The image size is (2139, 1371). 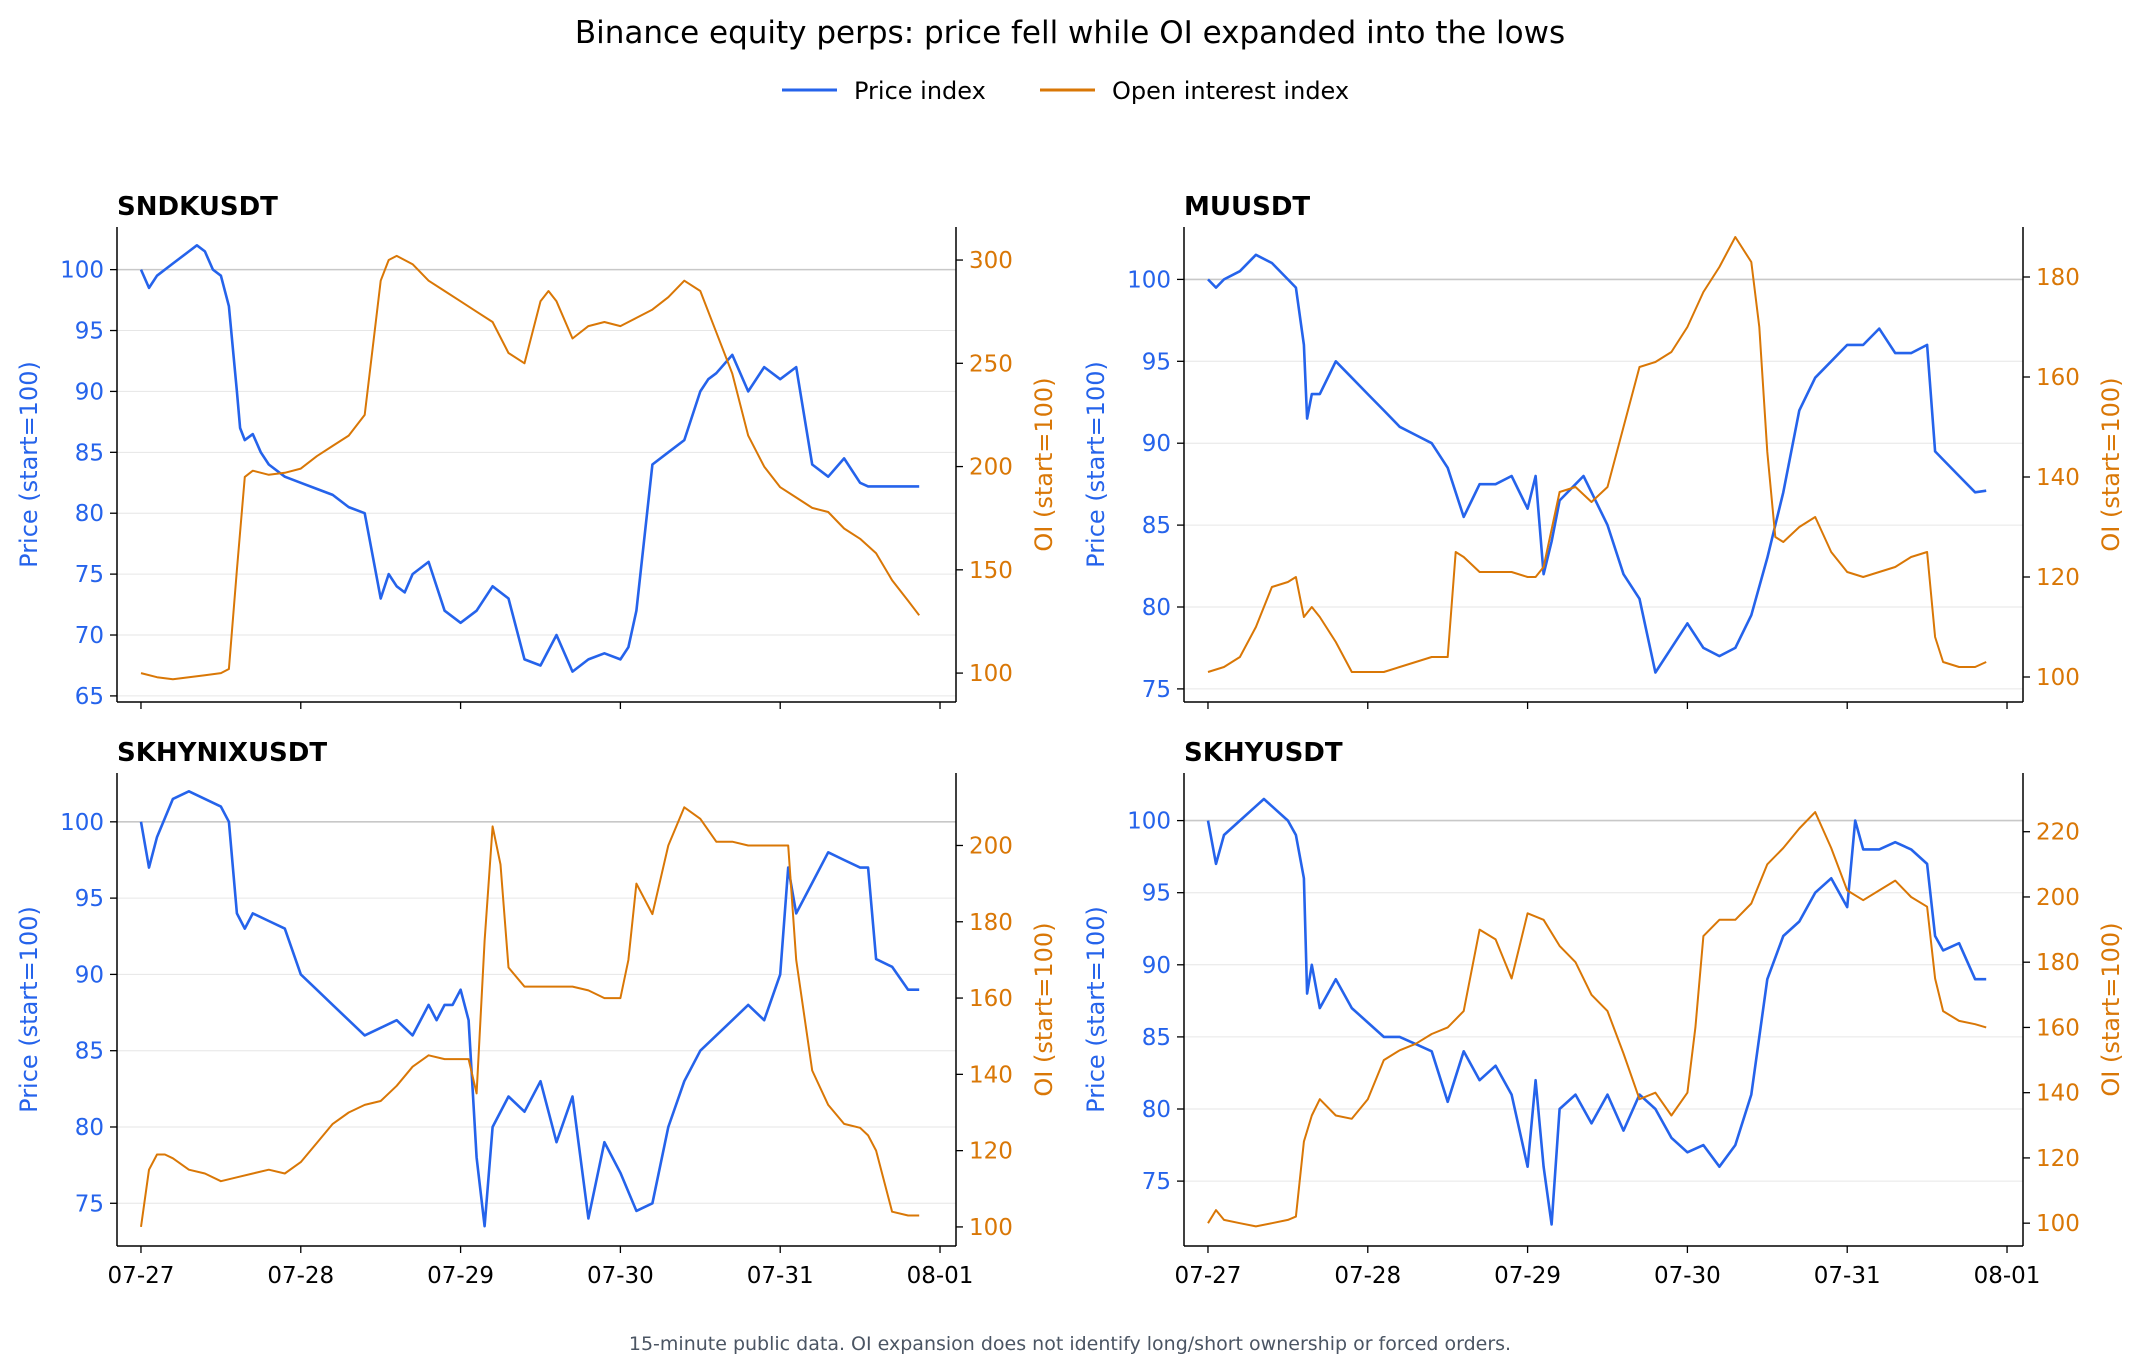 What do you see at coordinates (89, 636) in the screenshot?
I see `left-tick-label: 70` at bounding box center [89, 636].